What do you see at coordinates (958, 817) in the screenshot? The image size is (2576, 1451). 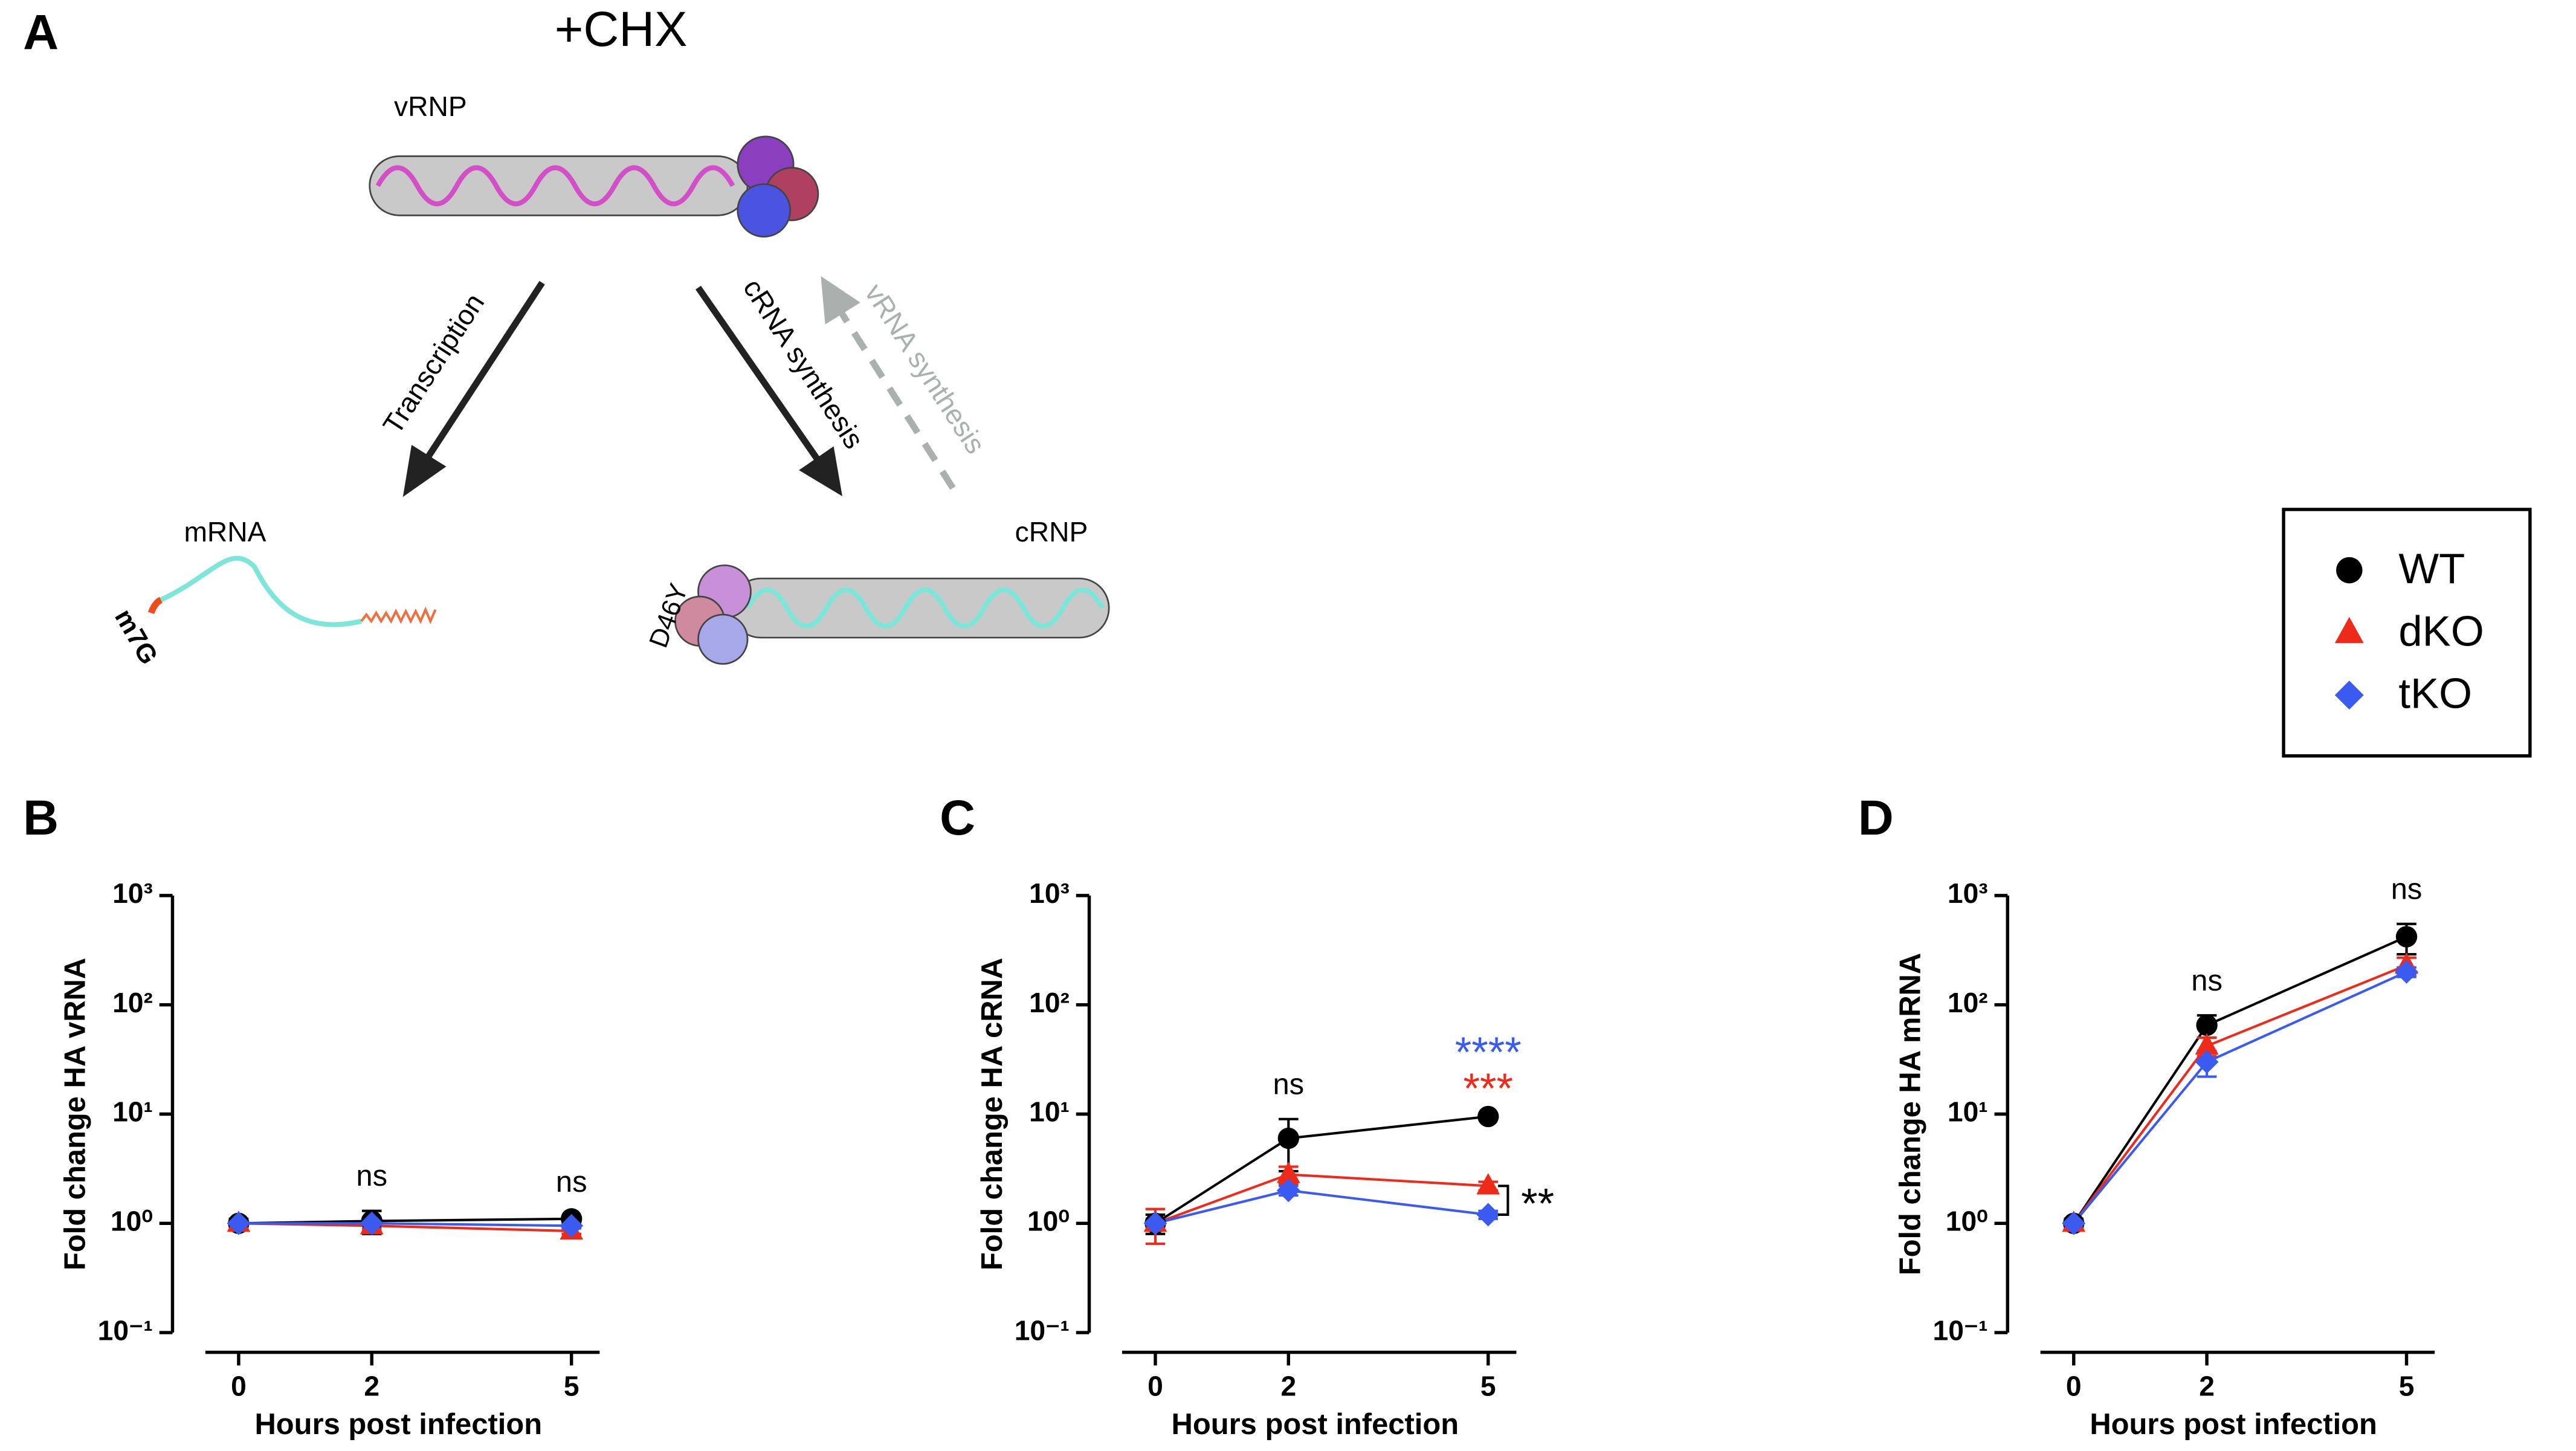 I see `panel-label: C` at bounding box center [958, 817].